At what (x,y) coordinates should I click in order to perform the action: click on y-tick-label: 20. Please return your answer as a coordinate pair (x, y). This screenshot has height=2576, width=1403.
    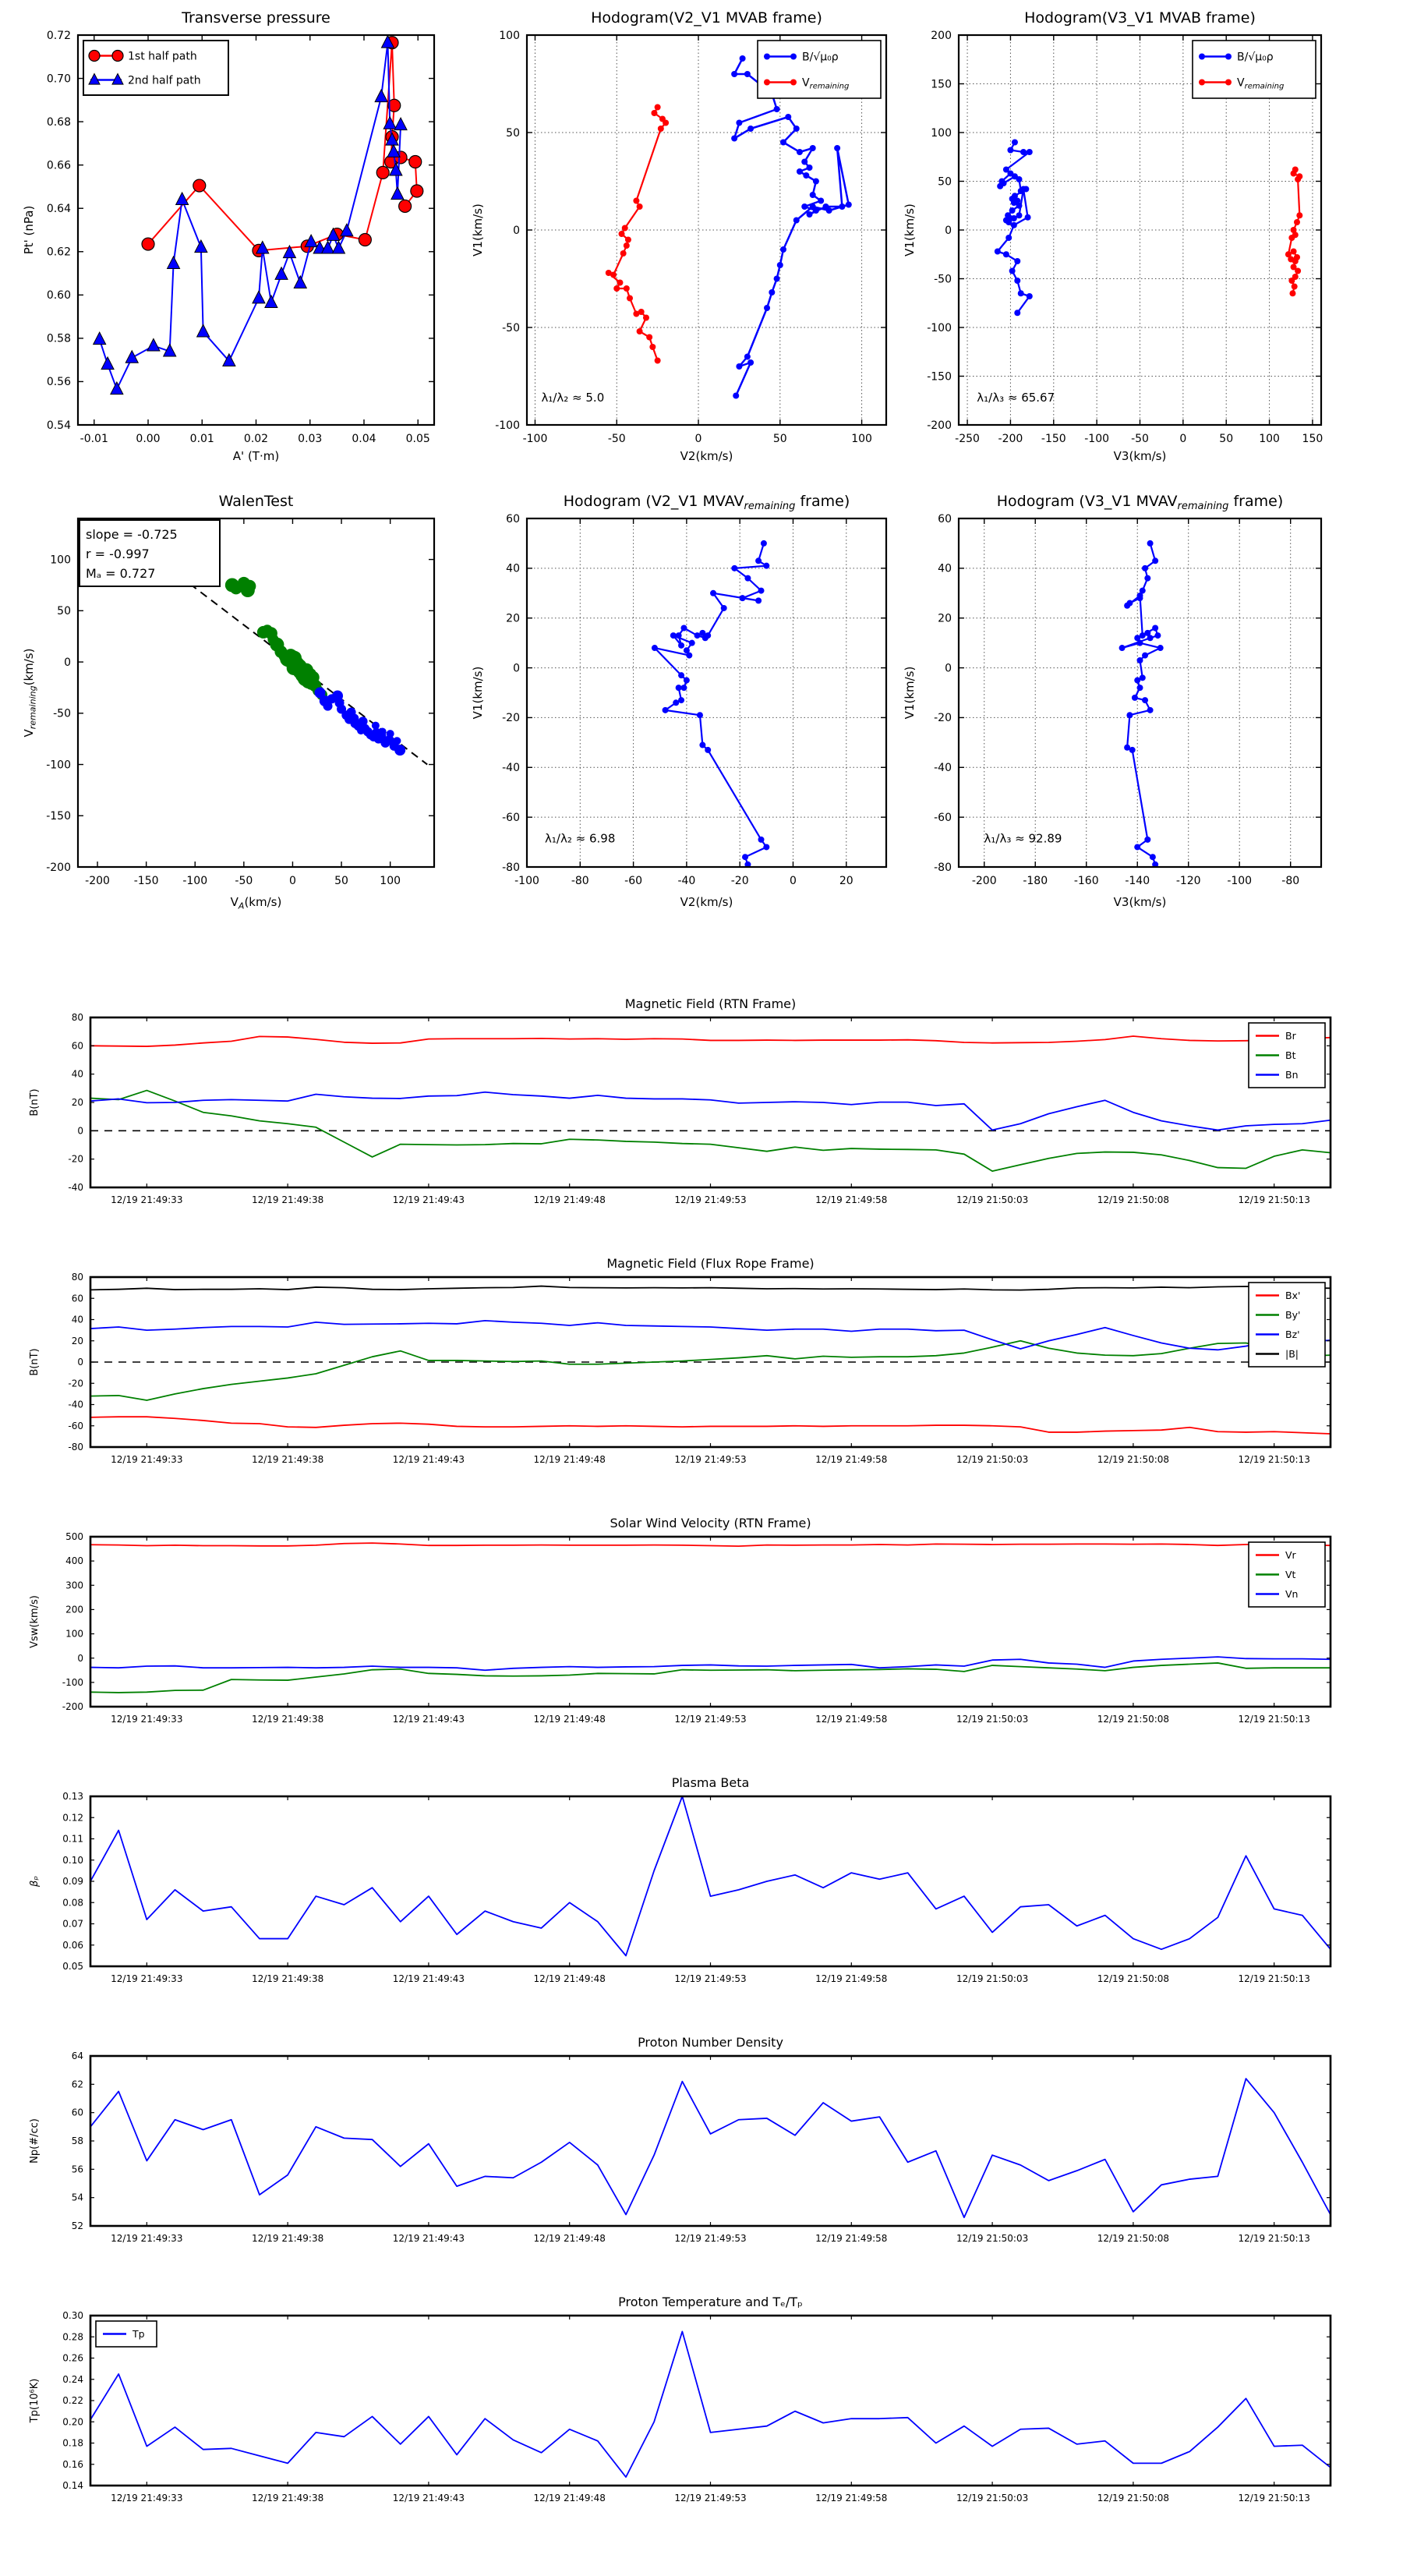
    Looking at the image, I should click on (945, 618).